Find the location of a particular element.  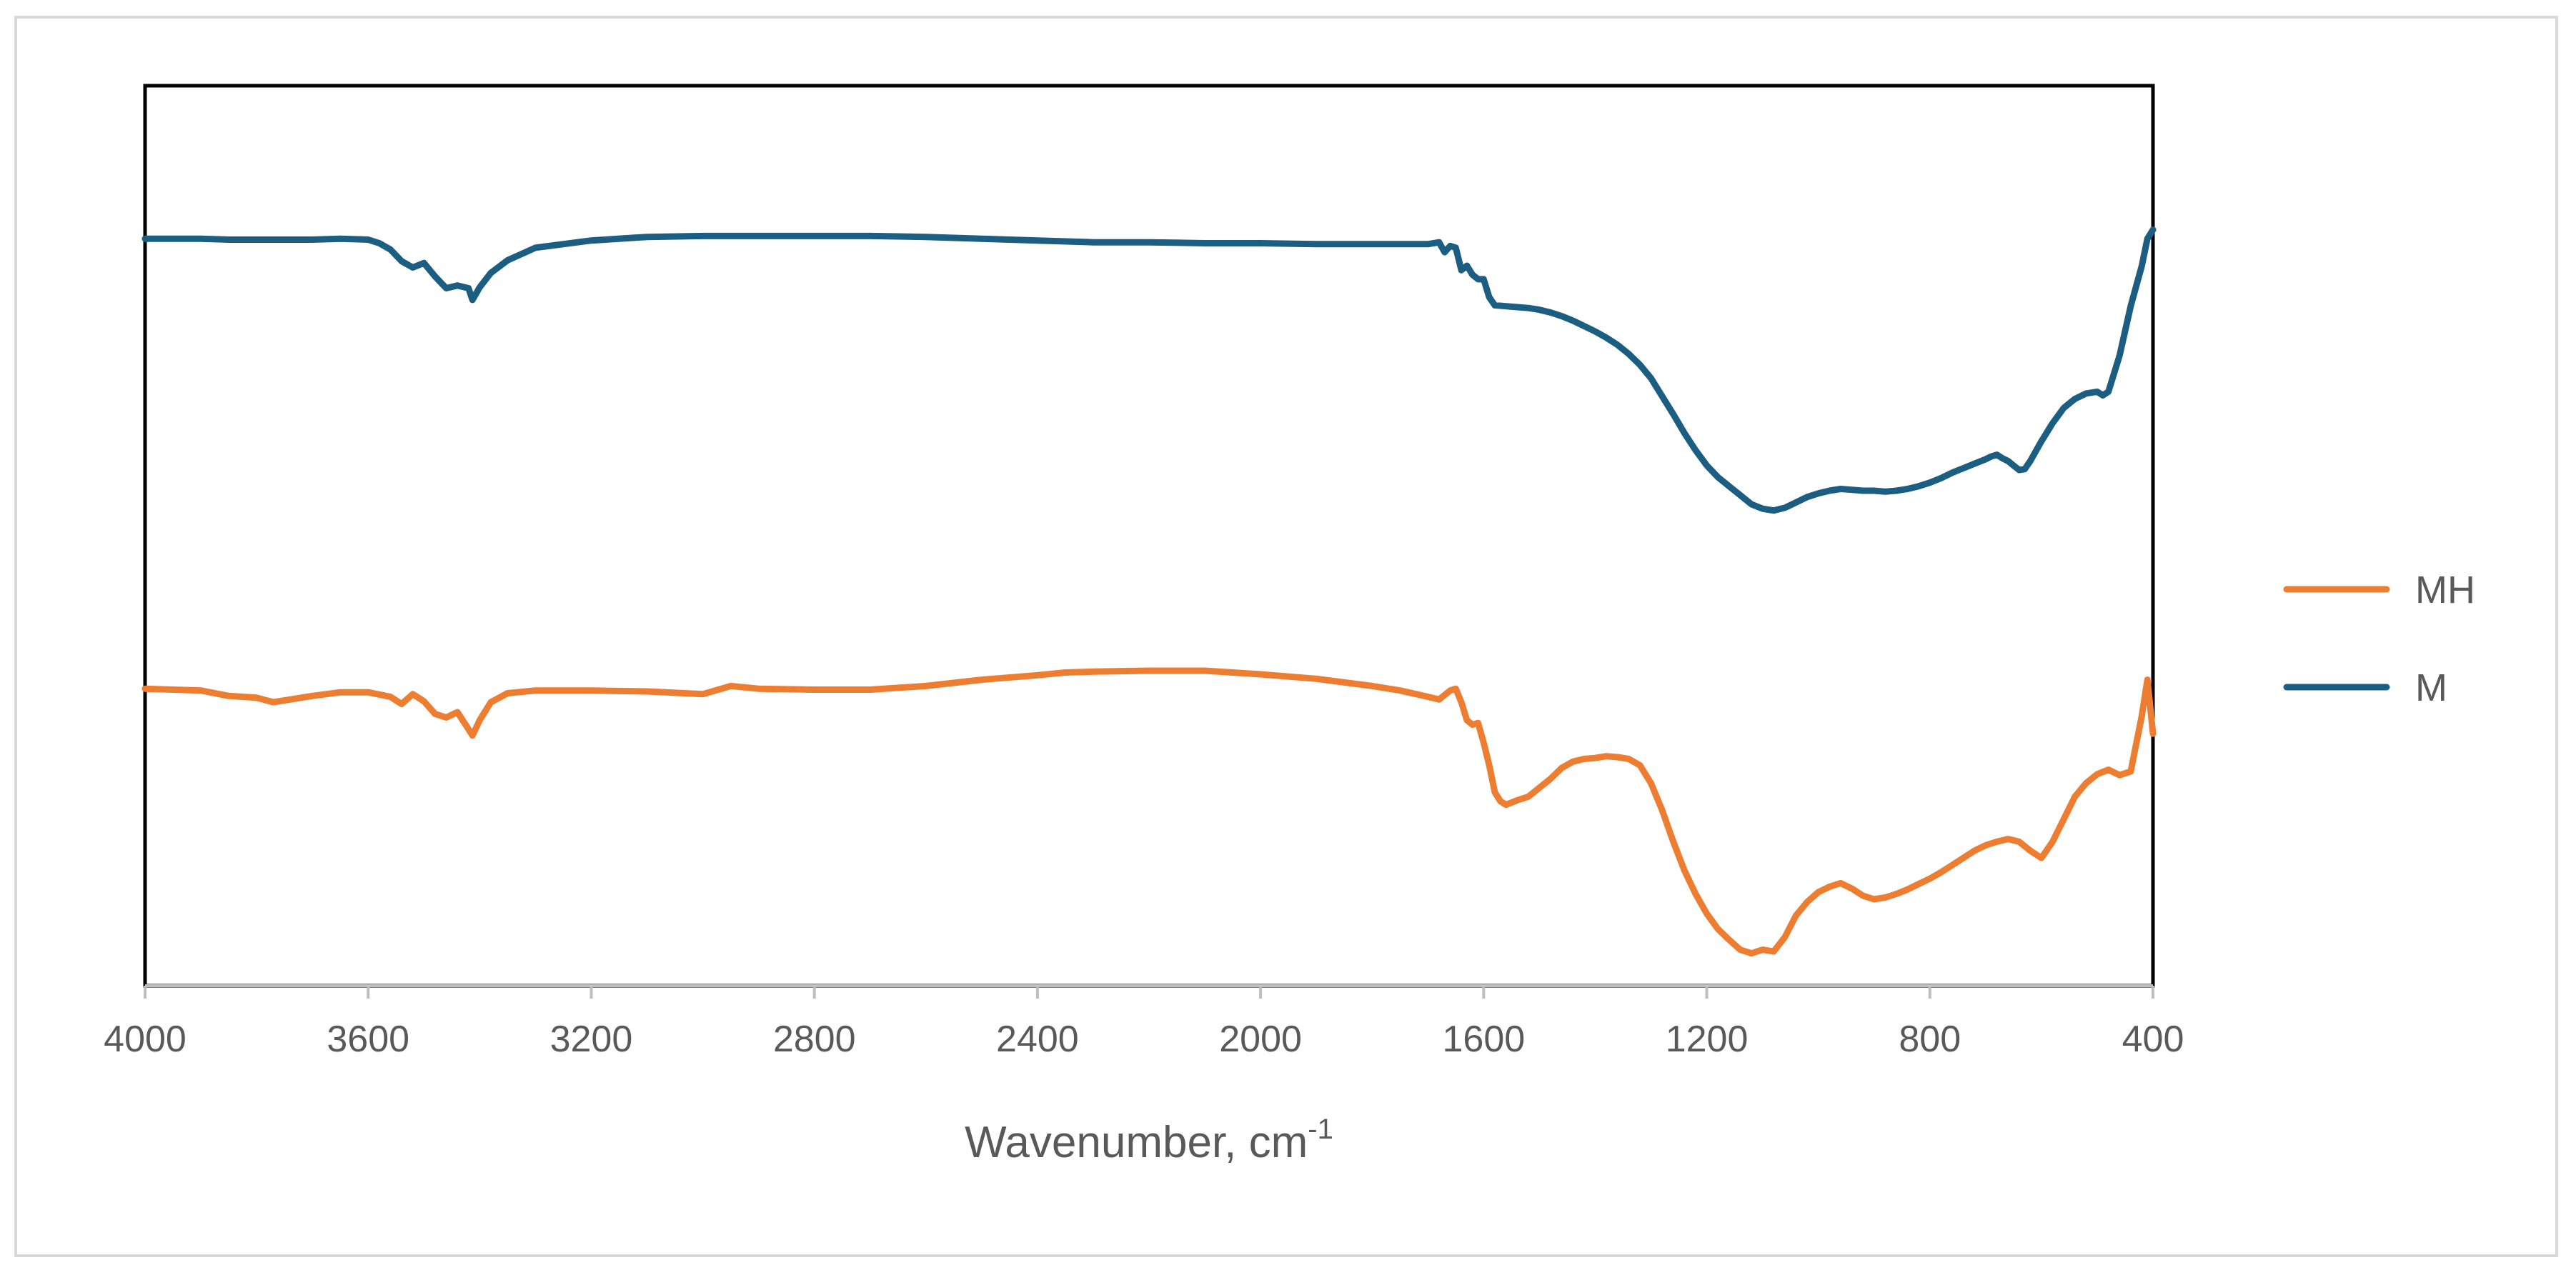

x-axis-title-text: Wavenumber, cm is located at coordinates (1136, 1142).